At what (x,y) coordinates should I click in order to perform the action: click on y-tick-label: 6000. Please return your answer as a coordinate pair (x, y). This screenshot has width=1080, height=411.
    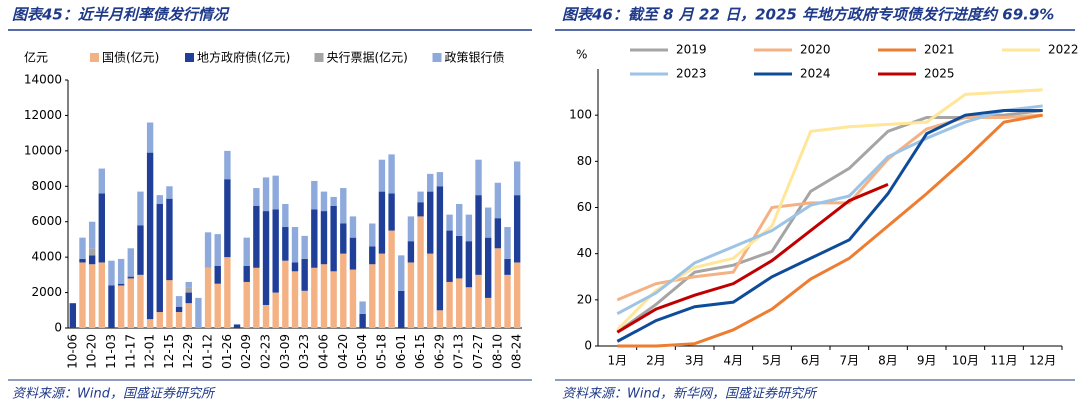
    Looking at the image, I should click on (46, 221).